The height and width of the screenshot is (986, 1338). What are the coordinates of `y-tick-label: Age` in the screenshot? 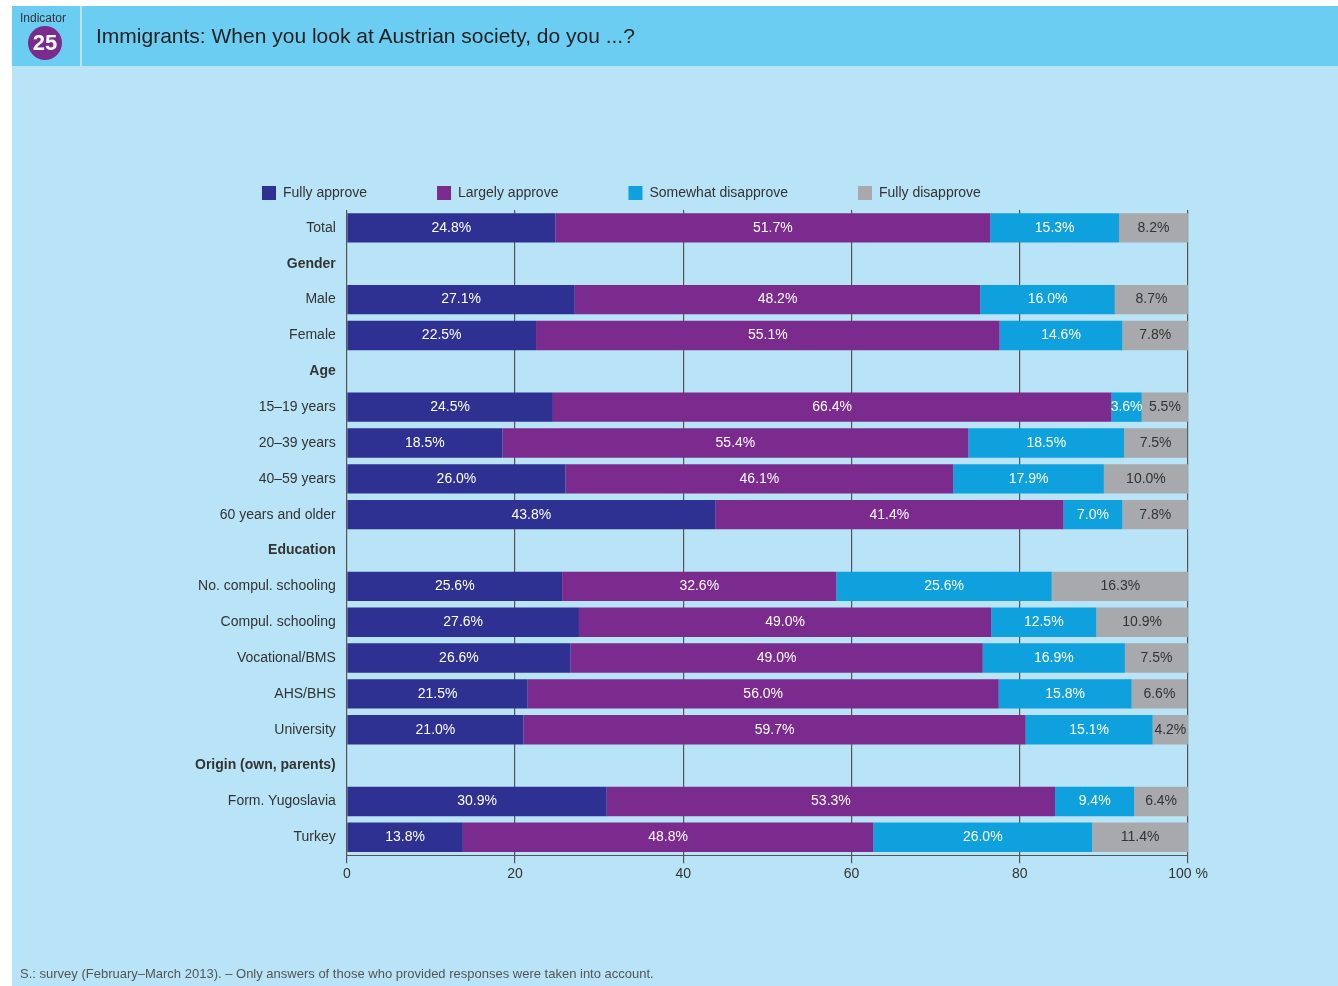 It's located at (322, 370).